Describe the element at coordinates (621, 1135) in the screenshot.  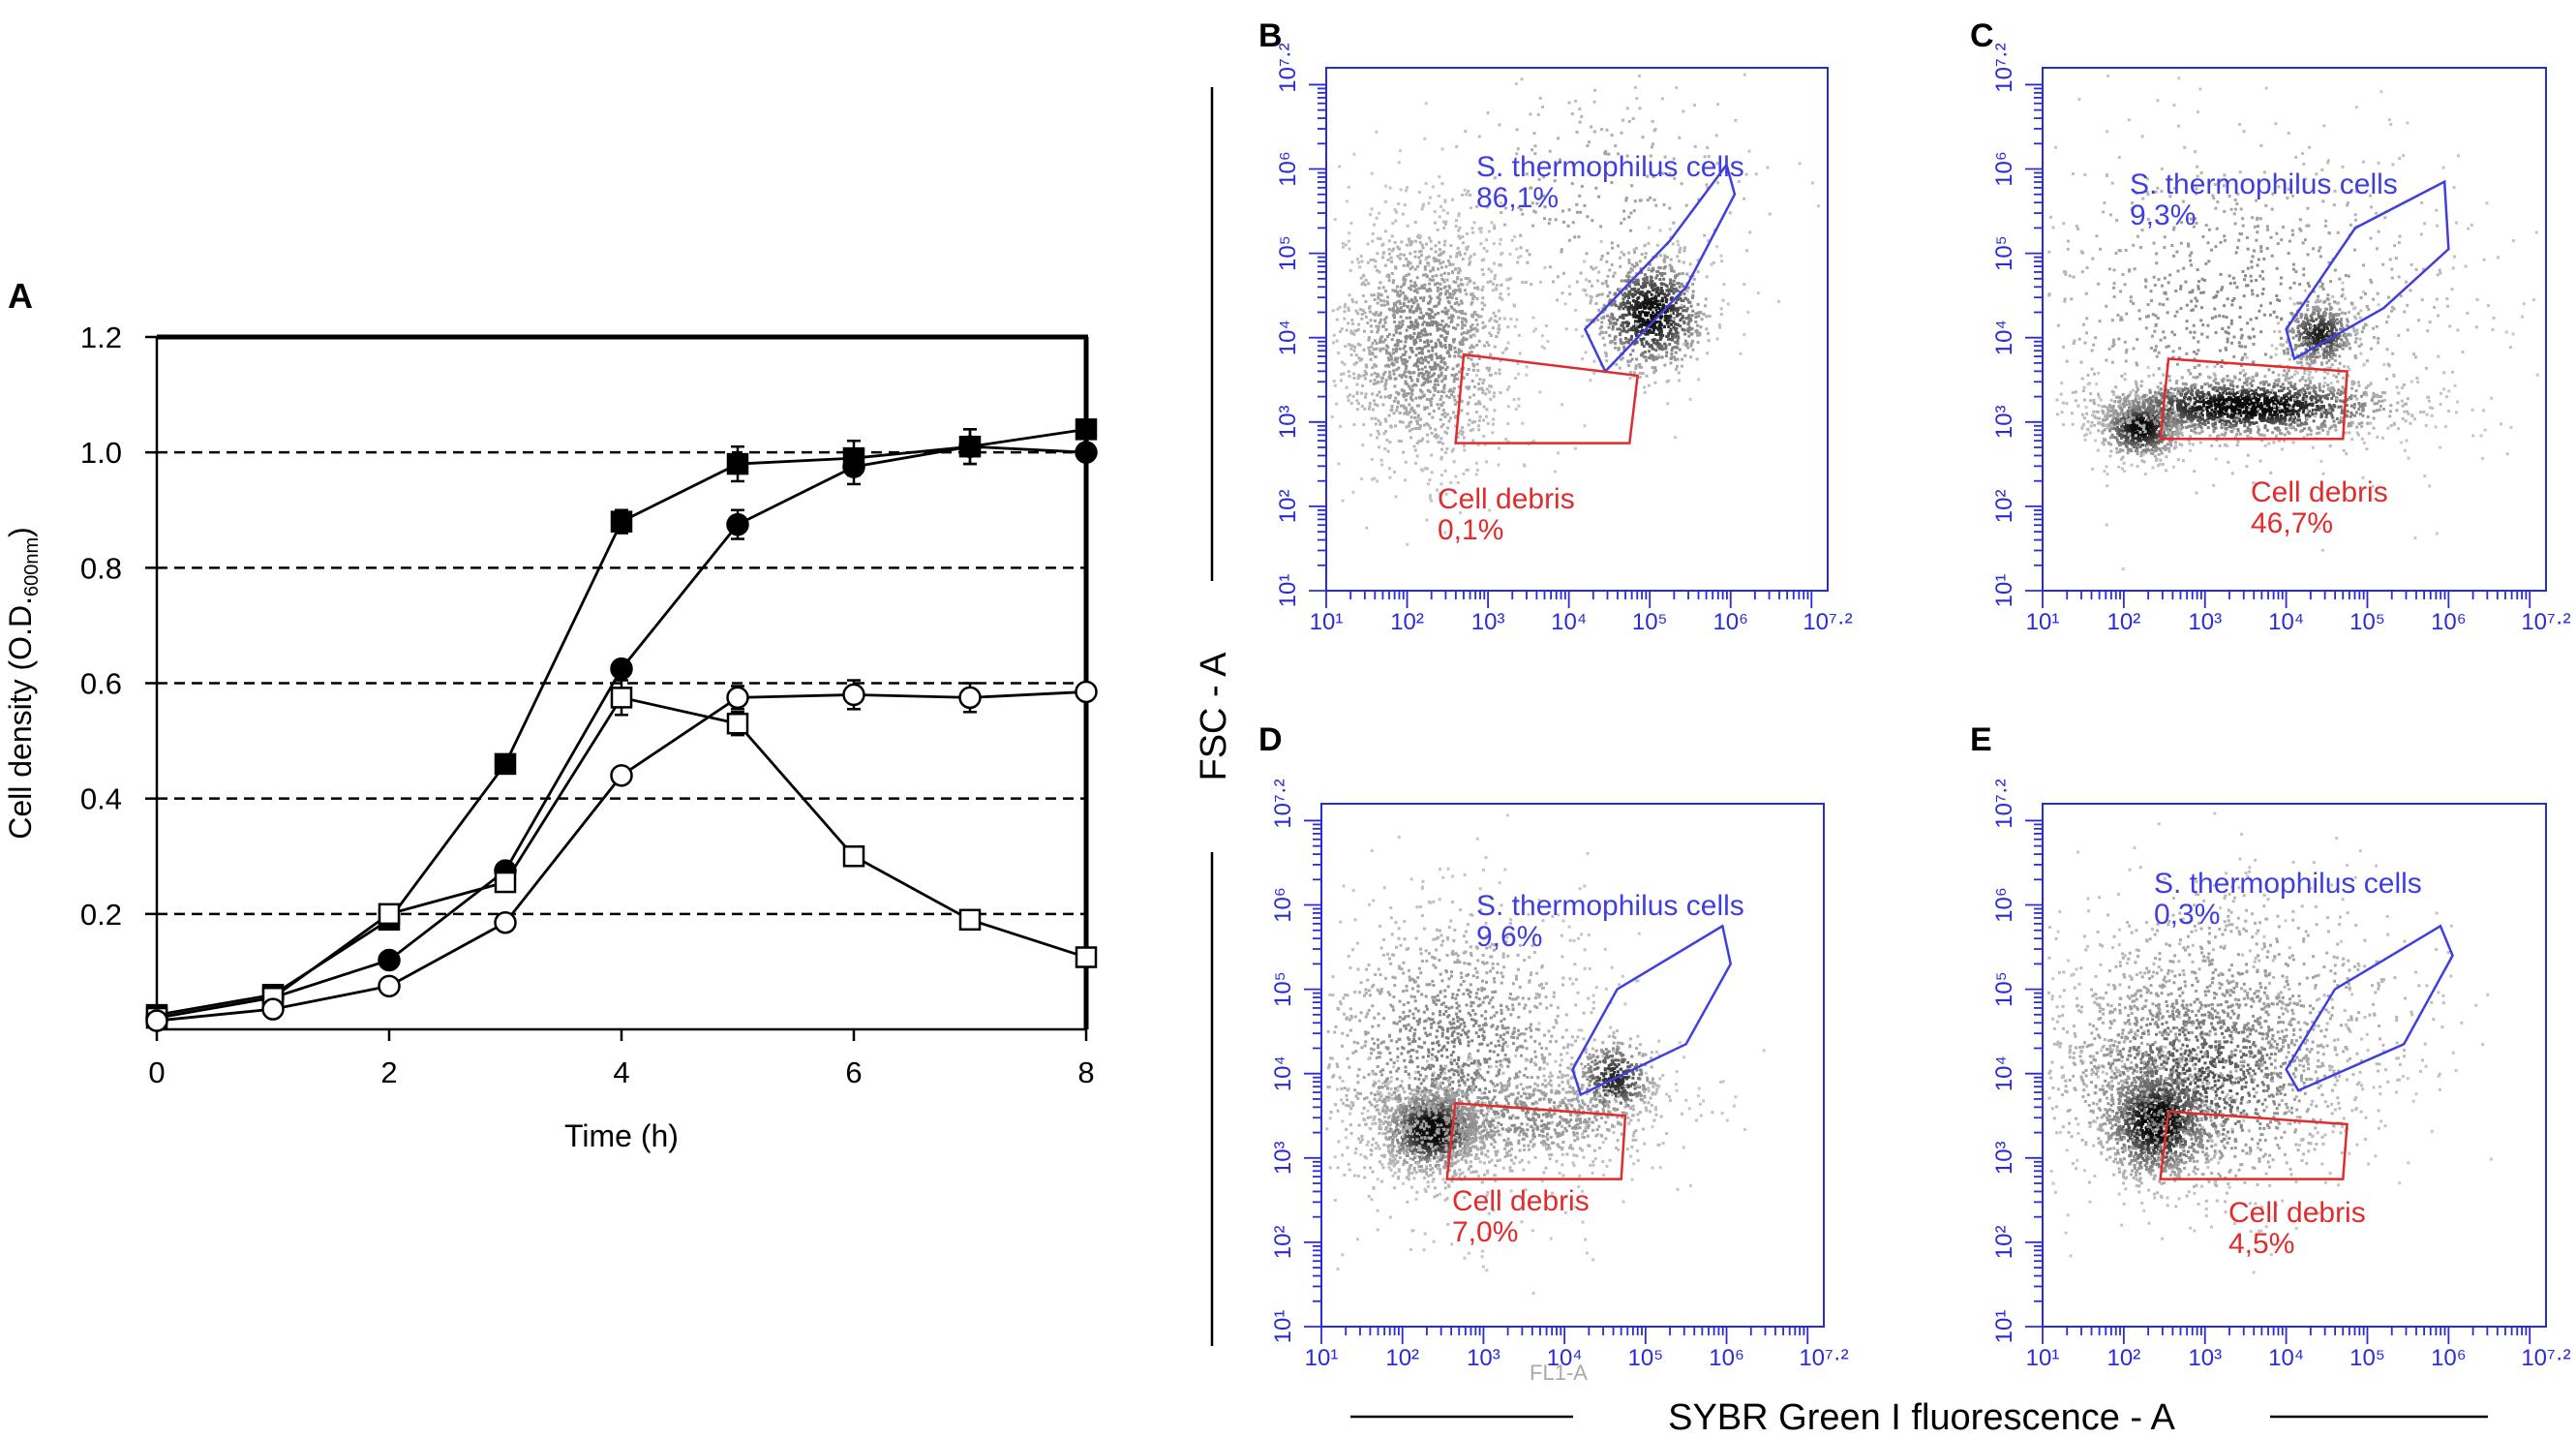
I see `x-axis-label: Time (h)` at that location.